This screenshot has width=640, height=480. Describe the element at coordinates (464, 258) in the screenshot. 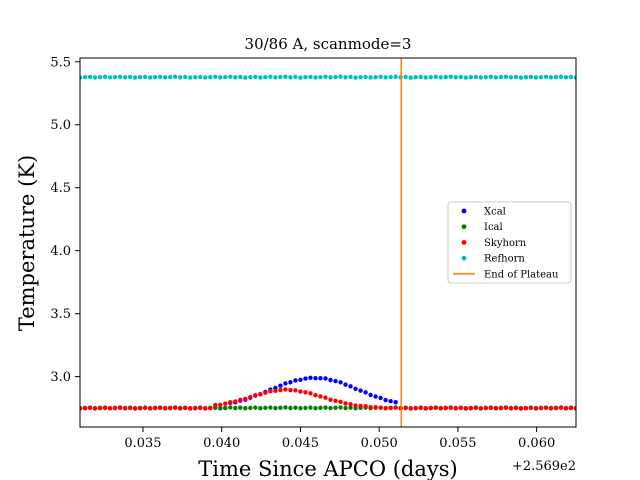

I see `legend-marker-refhorn` at that location.